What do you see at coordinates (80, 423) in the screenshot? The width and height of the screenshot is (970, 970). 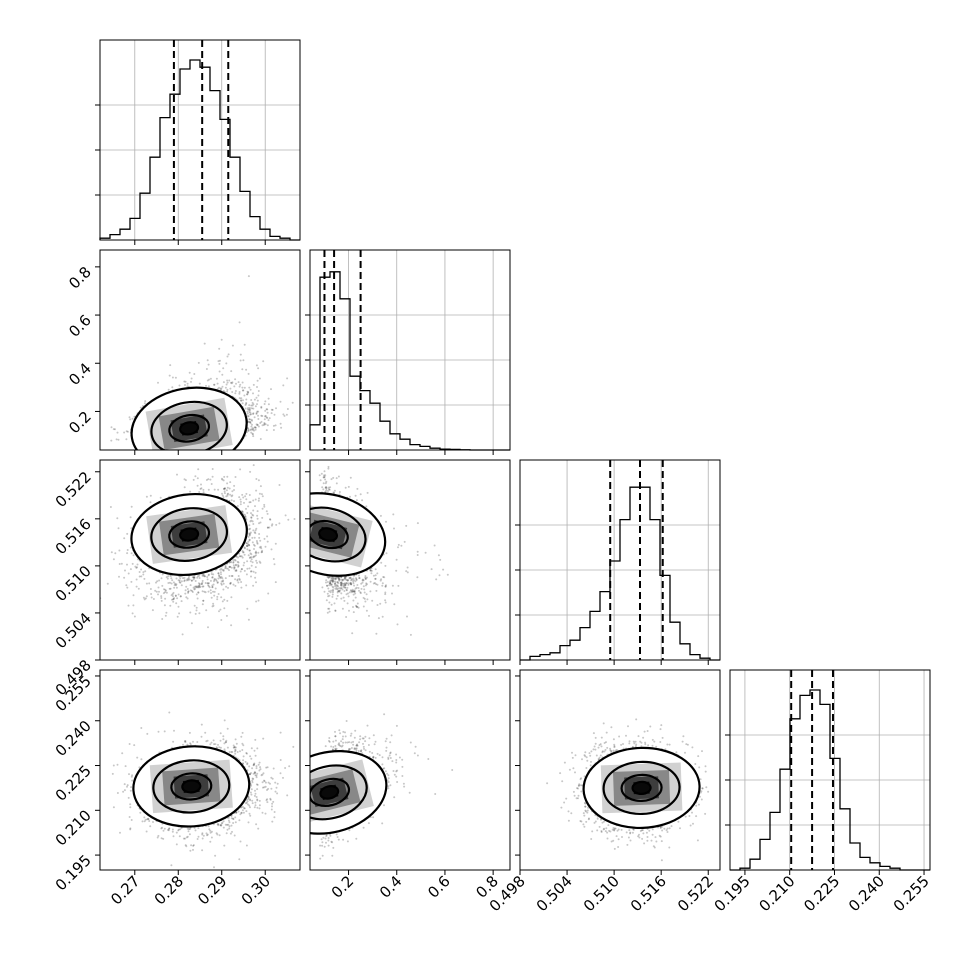 I see `y-tick-label: 0.2` at bounding box center [80, 423].